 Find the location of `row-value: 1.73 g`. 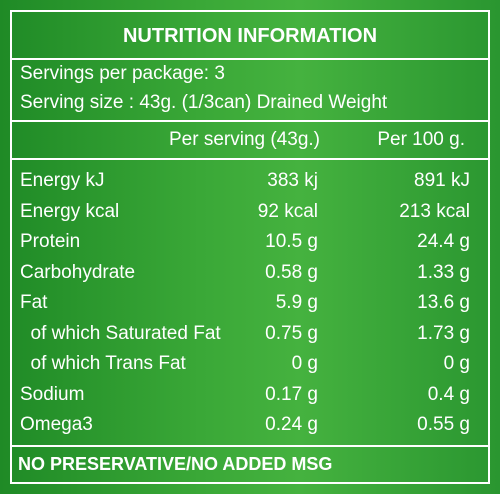

row-value: 1.73 g is located at coordinates (443, 333).